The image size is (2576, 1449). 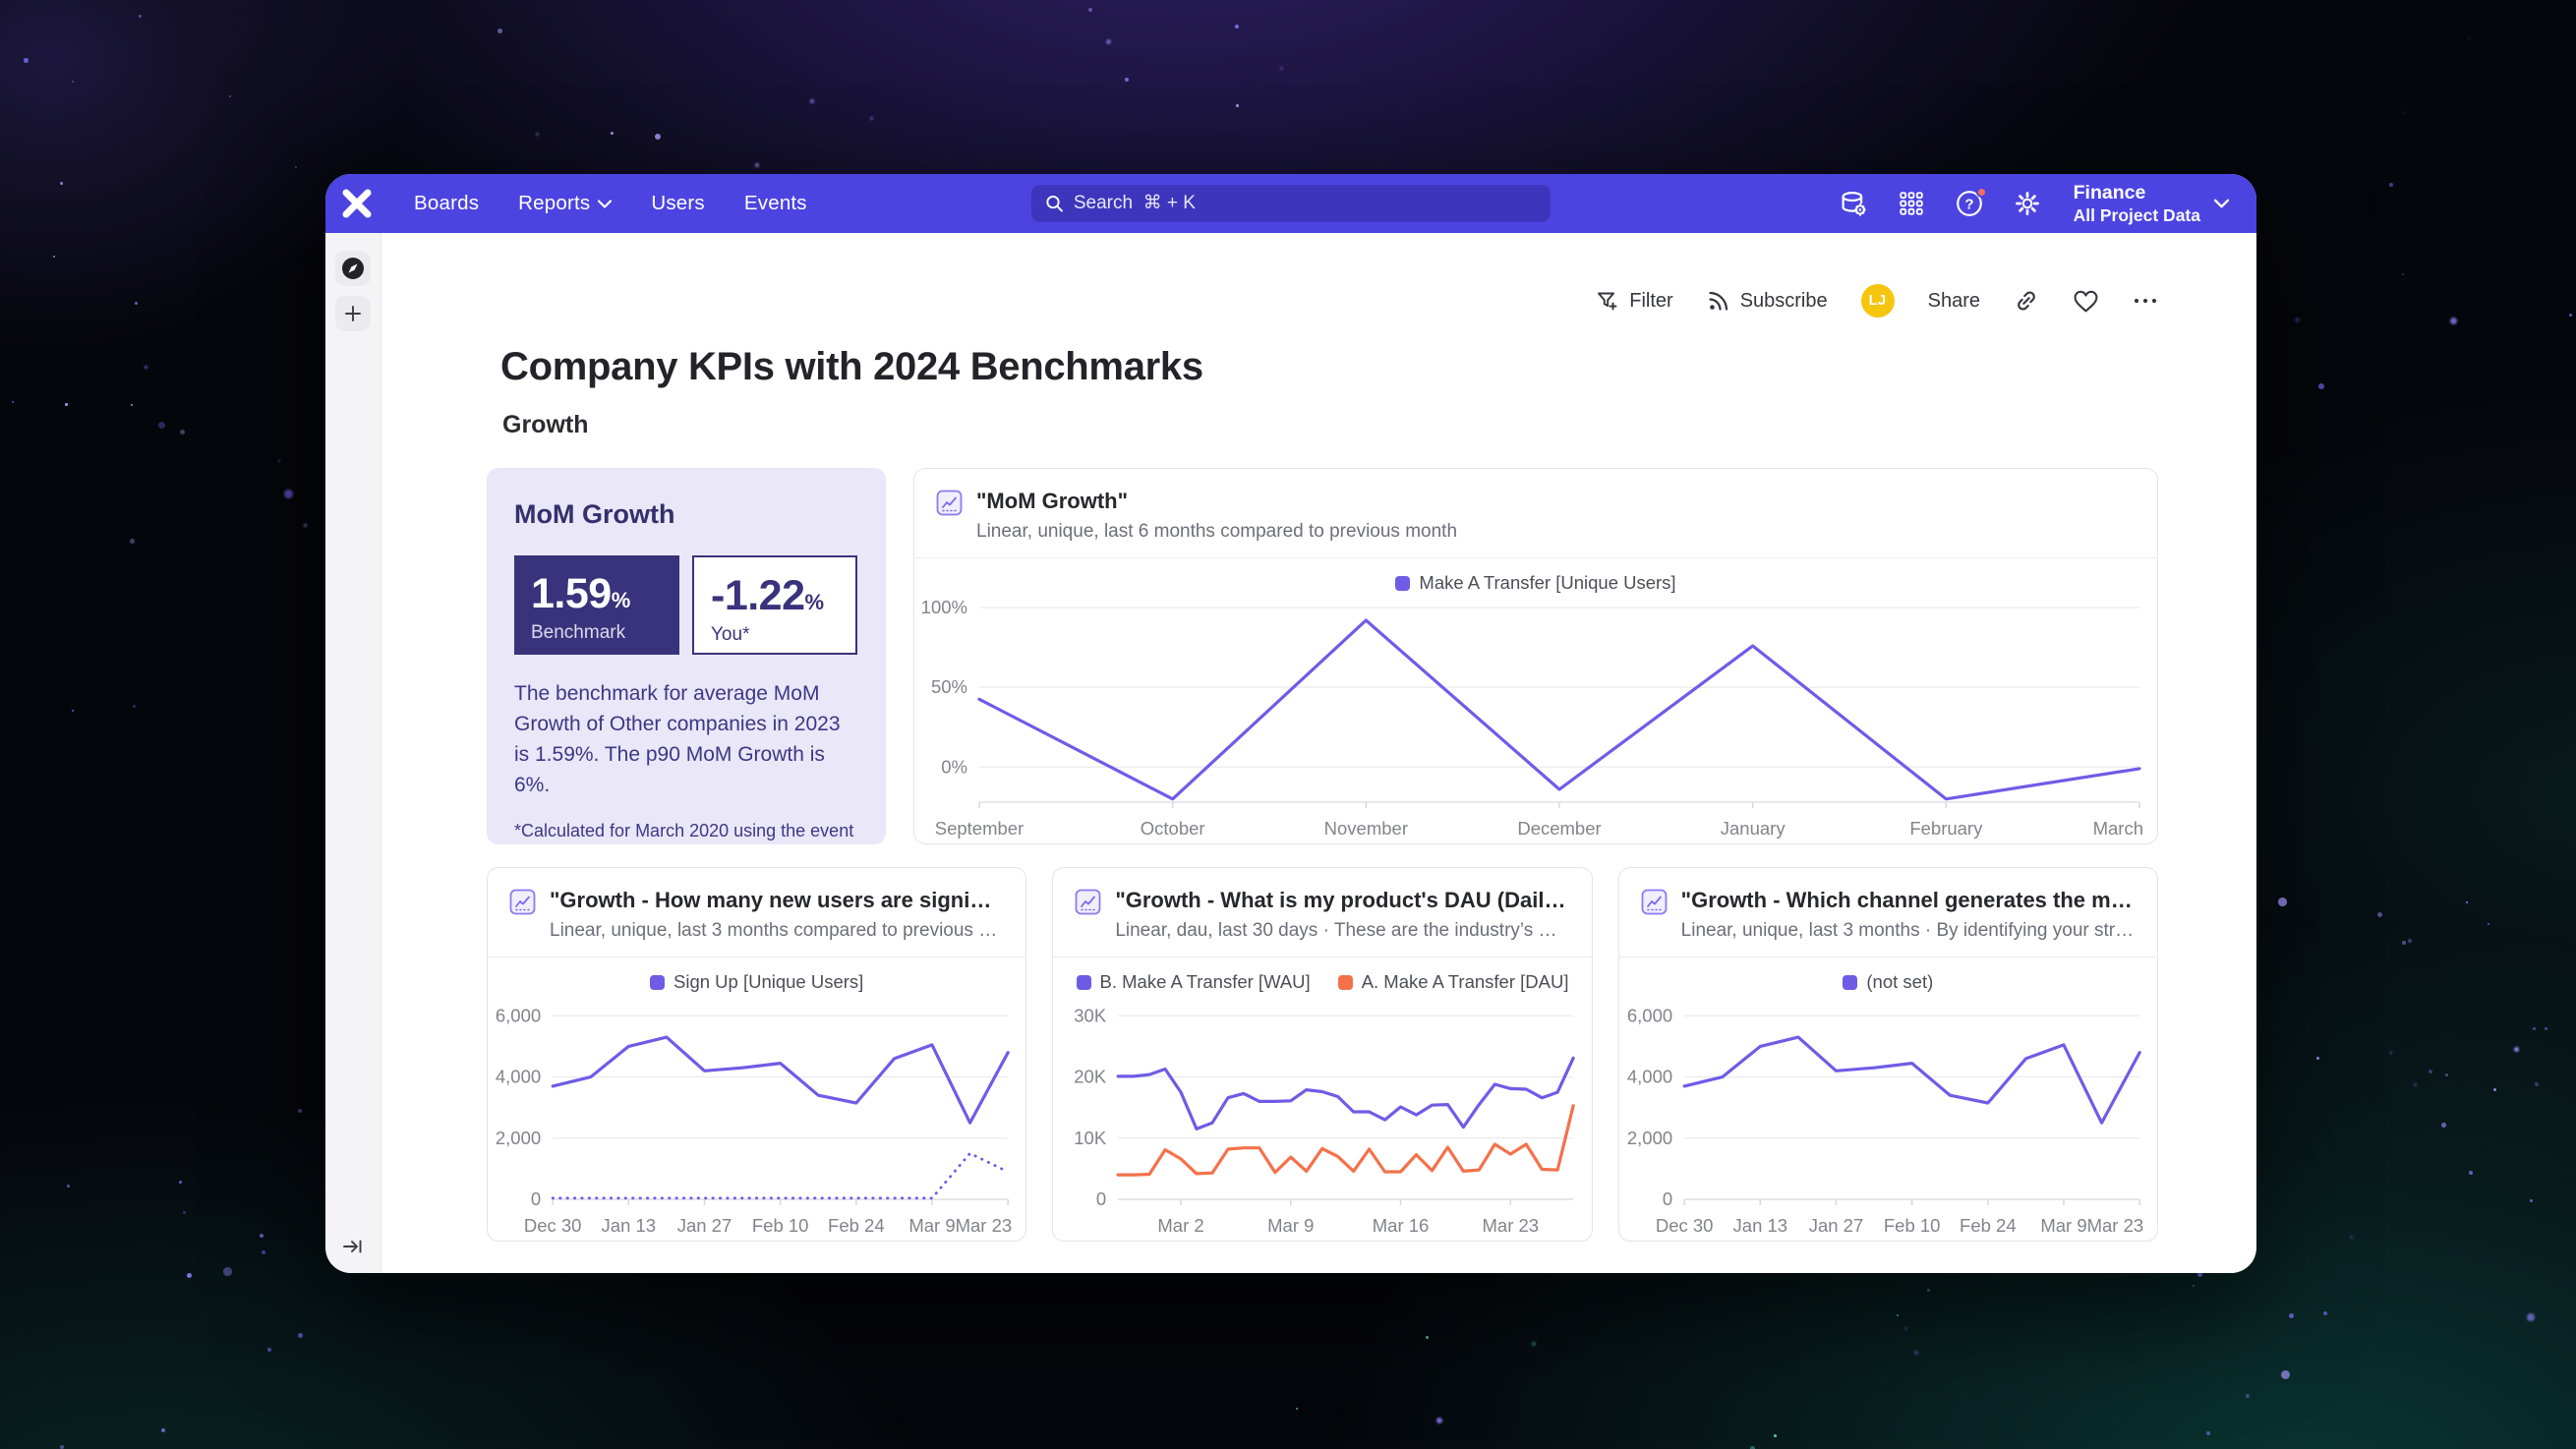 What do you see at coordinates (565, 203) in the screenshot?
I see `nav-item-reports: Reports` at bounding box center [565, 203].